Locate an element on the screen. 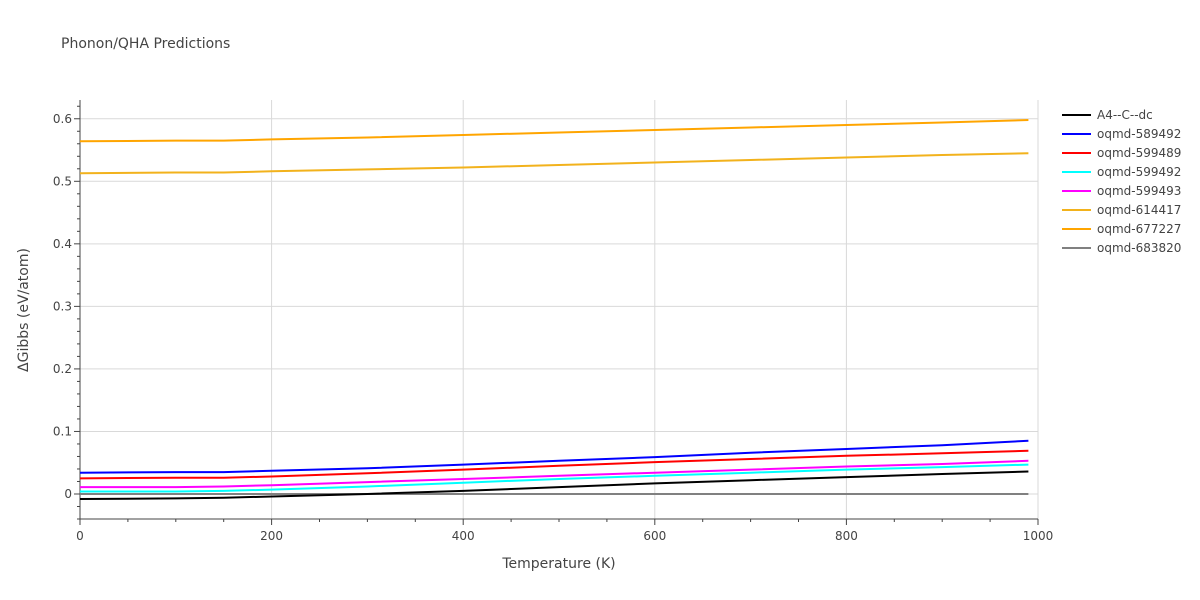 The width and height of the screenshot is (1200, 600). legend-item-oqmd-599492: oqmd-599492 is located at coordinates (1121, 172).